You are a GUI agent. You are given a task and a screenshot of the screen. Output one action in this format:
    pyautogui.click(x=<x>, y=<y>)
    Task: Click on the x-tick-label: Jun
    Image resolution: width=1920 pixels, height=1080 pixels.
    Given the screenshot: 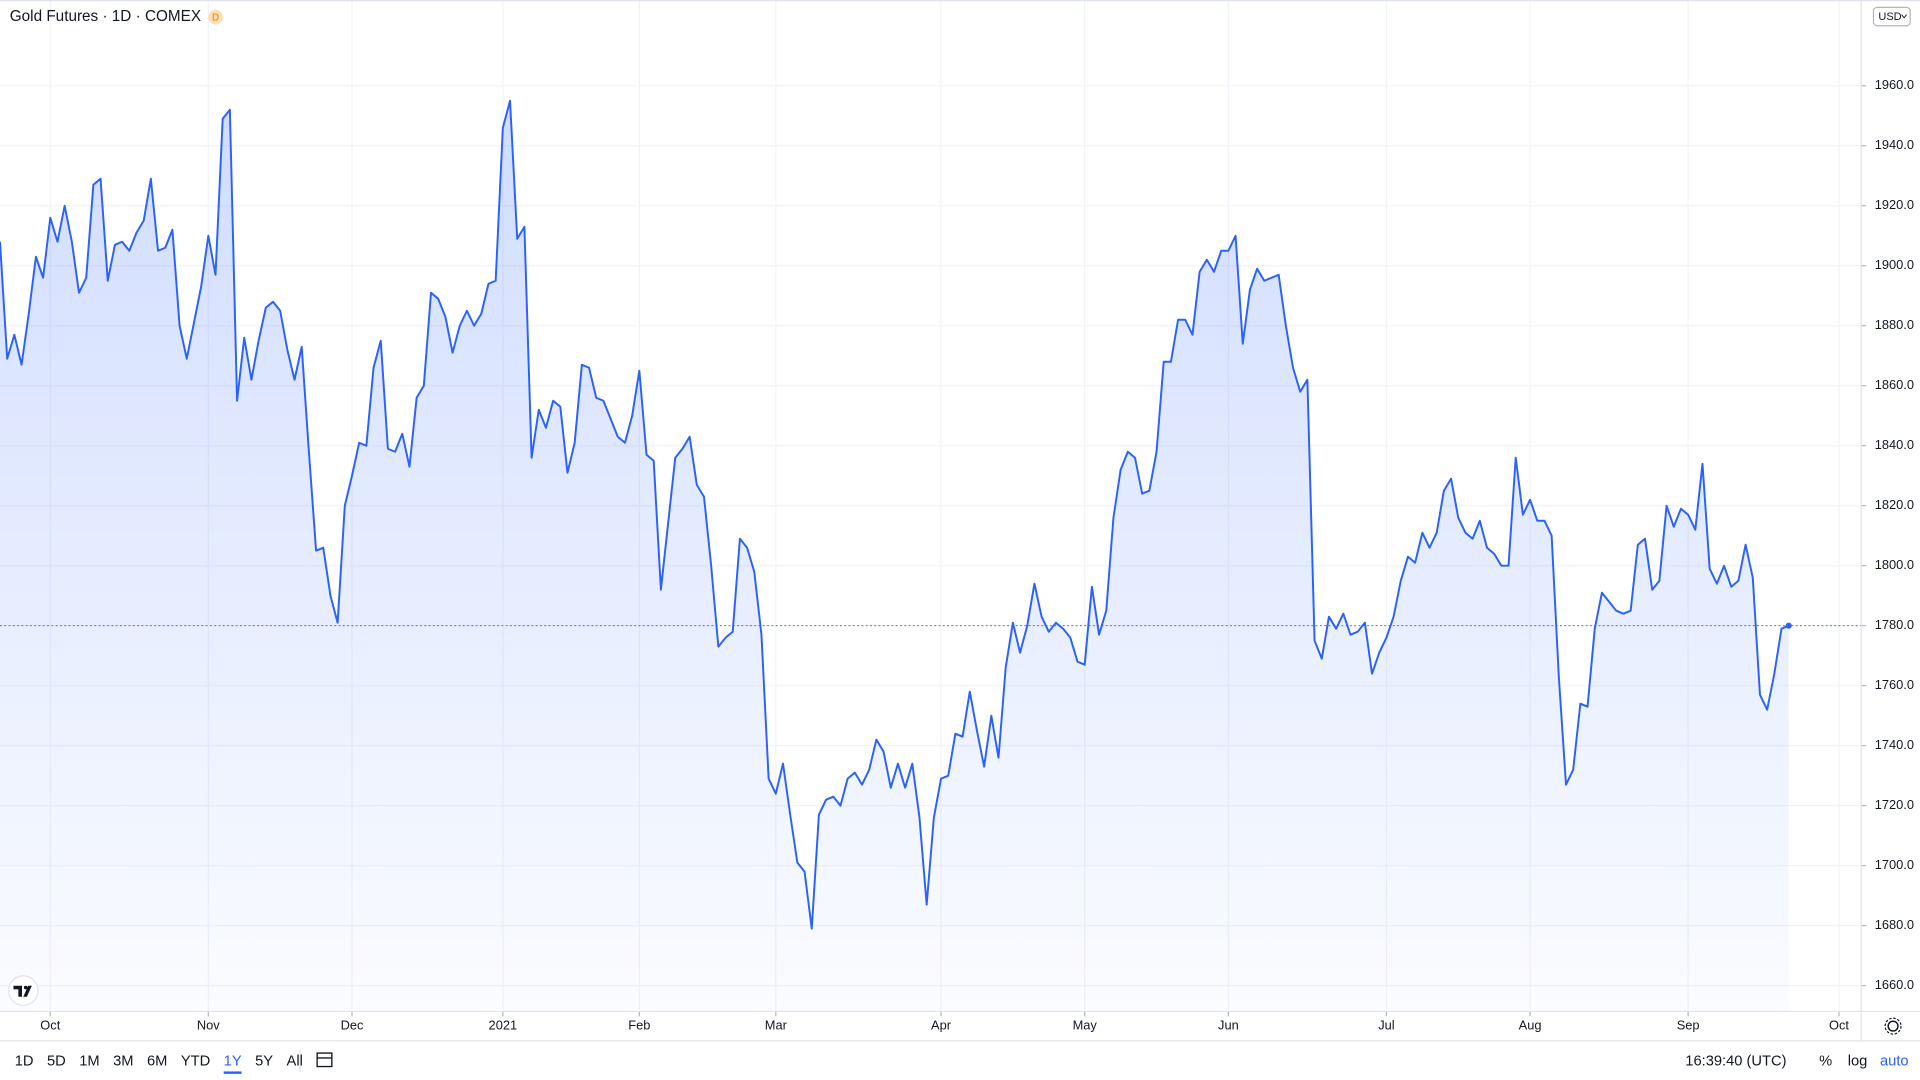 What is the action you would take?
    pyautogui.click(x=1228, y=1025)
    